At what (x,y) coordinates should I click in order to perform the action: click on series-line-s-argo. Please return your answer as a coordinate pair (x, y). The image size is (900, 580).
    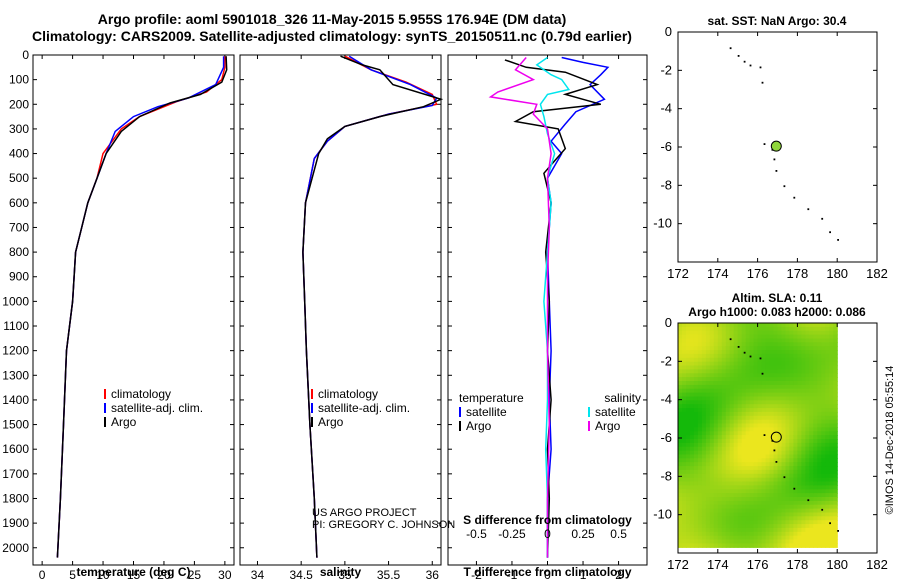
    Looking at the image, I should click on (520, 307).